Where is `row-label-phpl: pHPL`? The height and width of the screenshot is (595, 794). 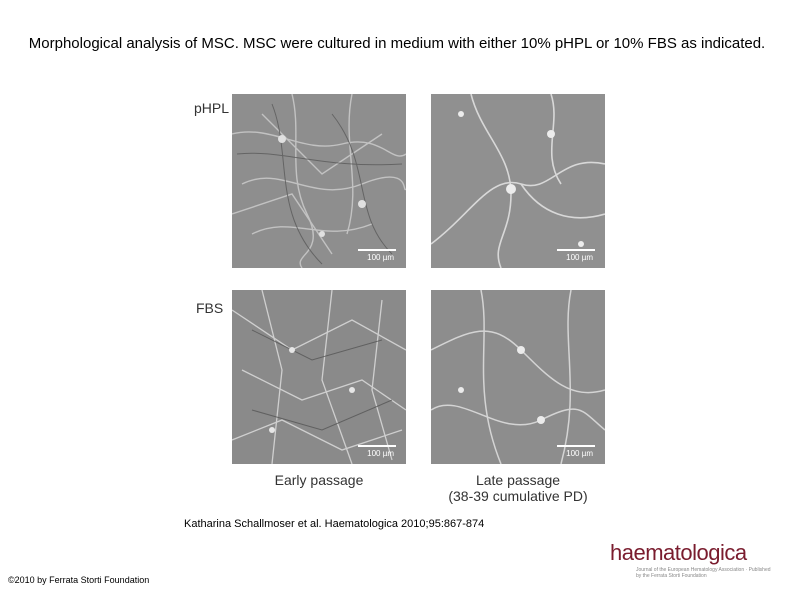 row-label-phpl: pHPL is located at coordinates (212, 108).